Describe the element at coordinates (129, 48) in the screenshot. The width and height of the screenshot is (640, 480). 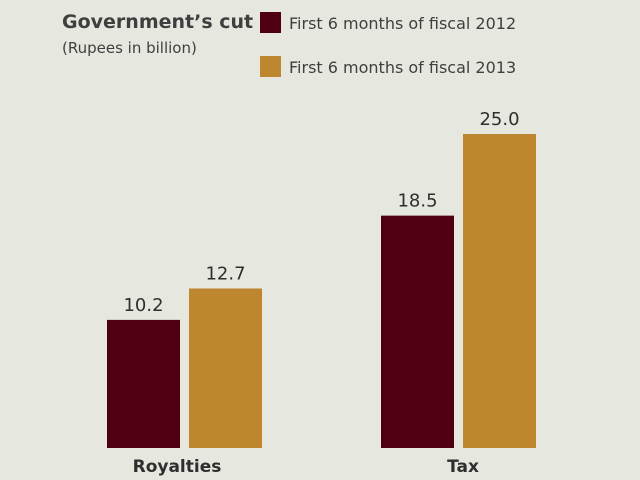
I see `chart-subtitle: (Rupees in billion)` at that location.